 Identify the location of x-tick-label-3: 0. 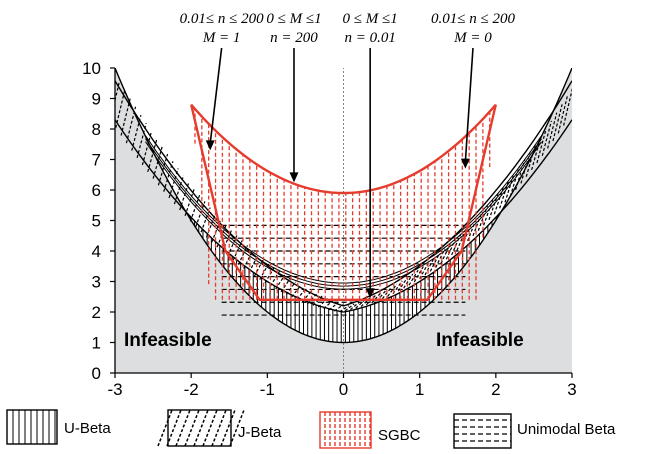
(343, 389).